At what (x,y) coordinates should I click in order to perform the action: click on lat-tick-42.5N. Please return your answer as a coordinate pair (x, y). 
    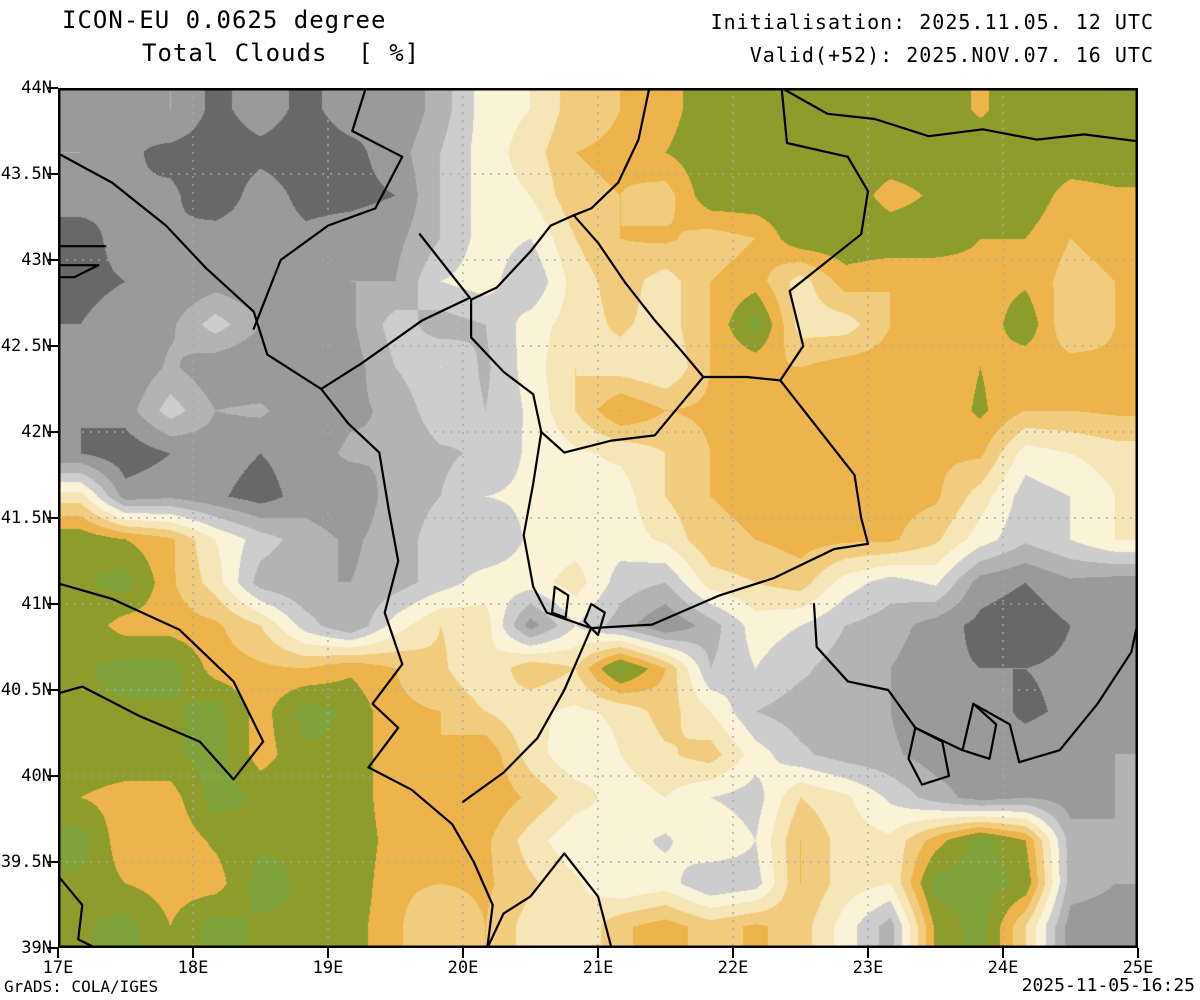
    Looking at the image, I should click on (53, 346).